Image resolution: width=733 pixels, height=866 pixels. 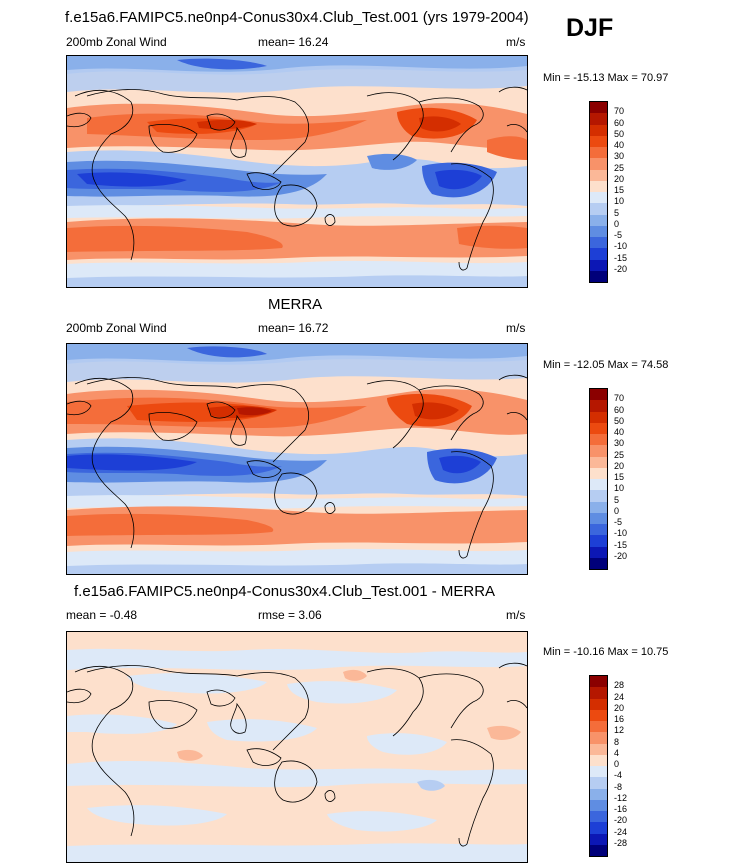 I want to click on colorbar-label: 12, so click(x=619, y=730).